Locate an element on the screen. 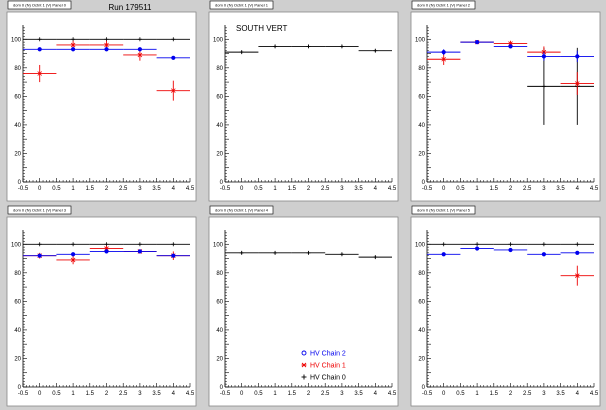  panel-title-box: dom 0 (N) Octnt 1 (V) Panel 3 is located at coordinates (39, 210).